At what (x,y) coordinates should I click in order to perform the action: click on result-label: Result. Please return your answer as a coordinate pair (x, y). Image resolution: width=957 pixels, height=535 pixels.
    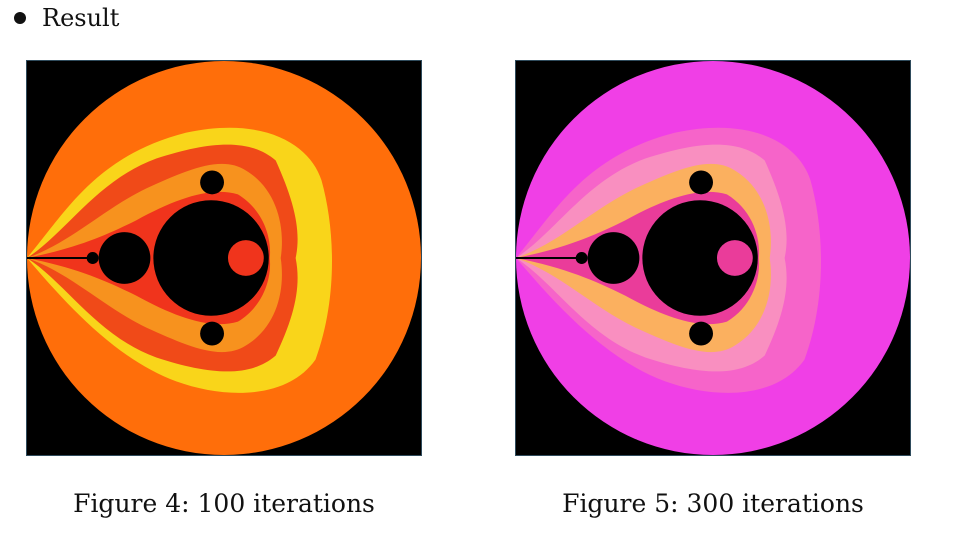
    Looking at the image, I should click on (81, 18).